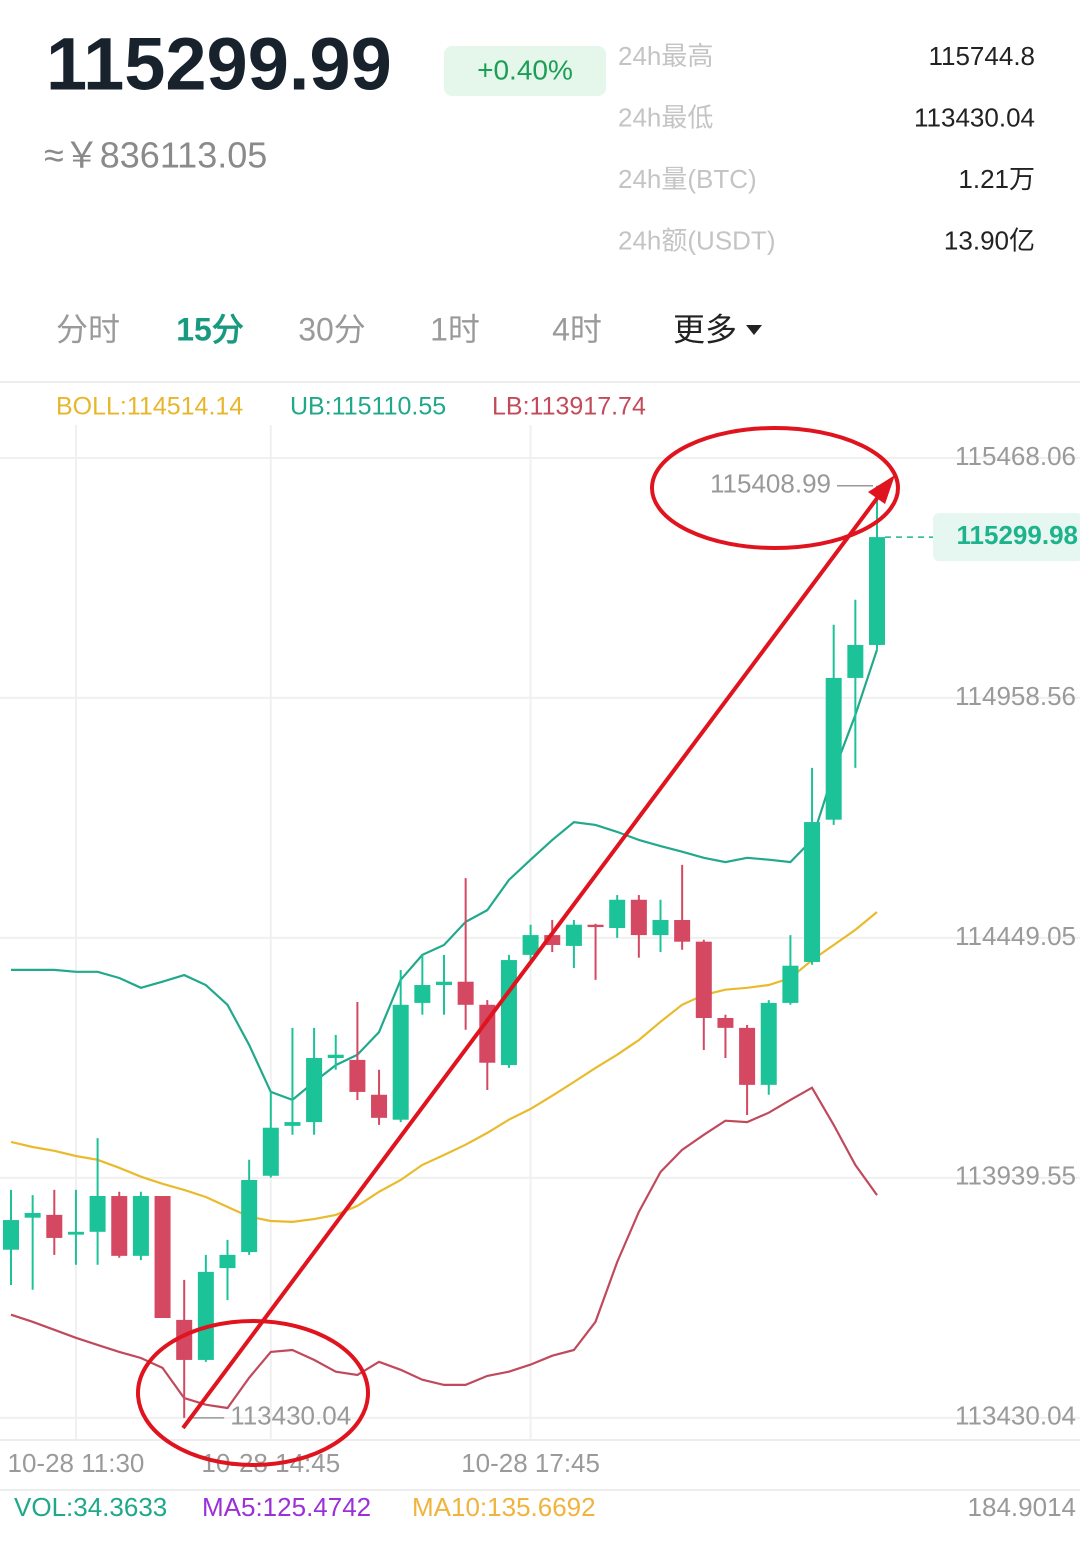  What do you see at coordinates (569, 407) in the screenshot?
I see `lb: LB:113917.74` at bounding box center [569, 407].